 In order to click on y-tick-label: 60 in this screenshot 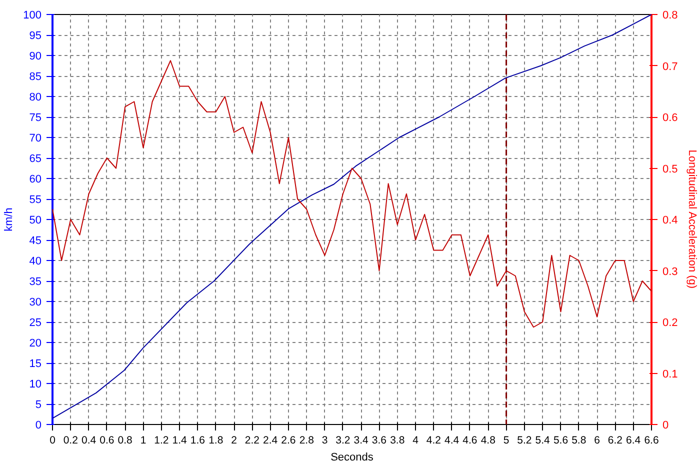, I will do `click(35, 180)`.